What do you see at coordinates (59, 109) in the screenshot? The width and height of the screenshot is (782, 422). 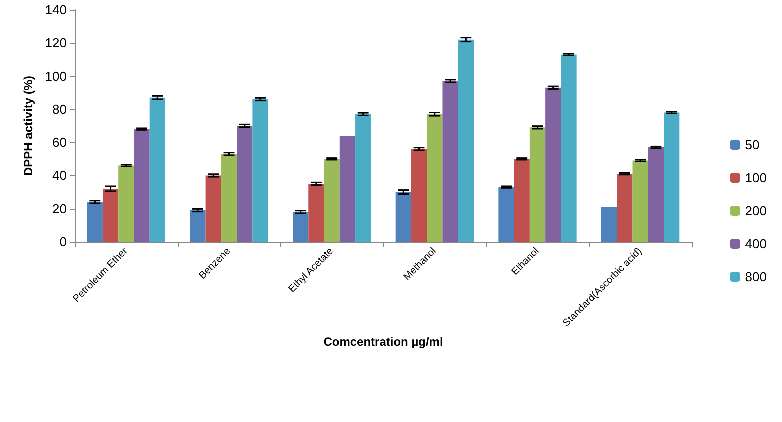 I see `y-tick-label: 80` at bounding box center [59, 109].